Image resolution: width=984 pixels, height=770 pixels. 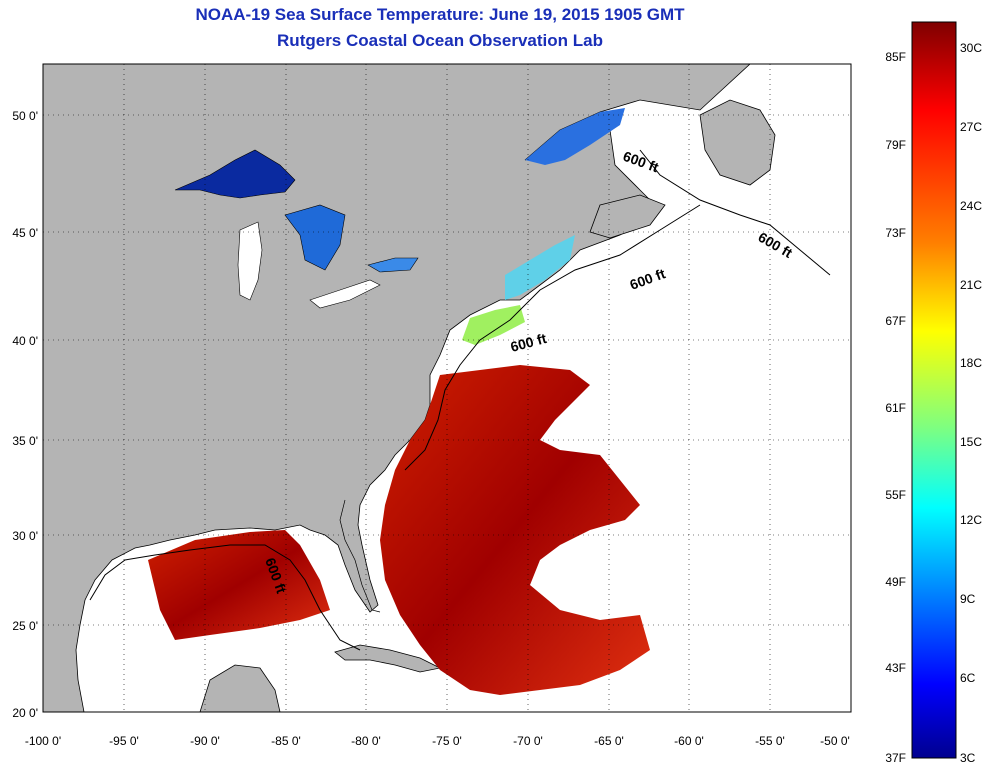 What do you see at coordinates (239, 585) in the screenshot?
I see `gulf-of-mexico-sst` at bounding box center [239, 585].